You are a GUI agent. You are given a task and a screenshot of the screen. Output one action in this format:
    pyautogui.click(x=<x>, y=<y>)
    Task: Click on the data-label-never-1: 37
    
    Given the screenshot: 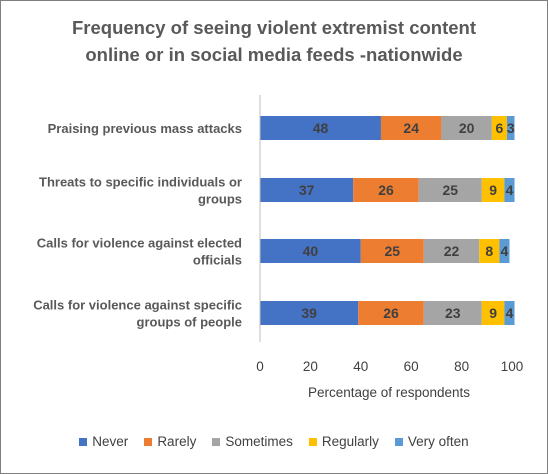 What is the action you would take?
    pyautogui.click(x=307, y=190)
    